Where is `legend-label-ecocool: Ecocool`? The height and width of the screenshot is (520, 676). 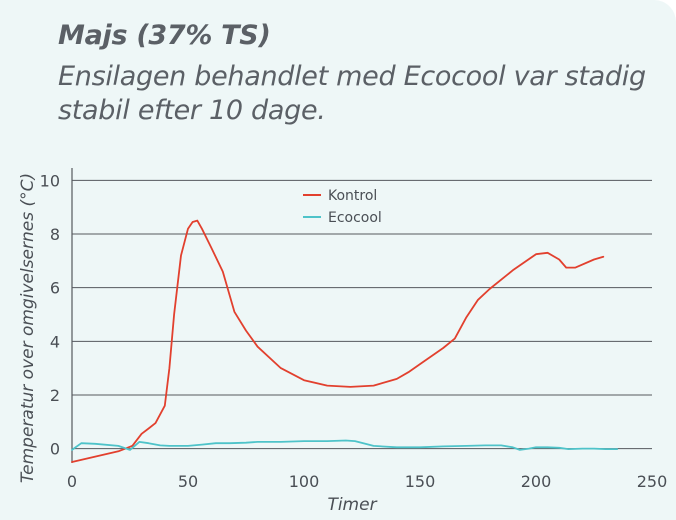 legend-label-ecocool: Ecocool is located at coordinates (355, 218).